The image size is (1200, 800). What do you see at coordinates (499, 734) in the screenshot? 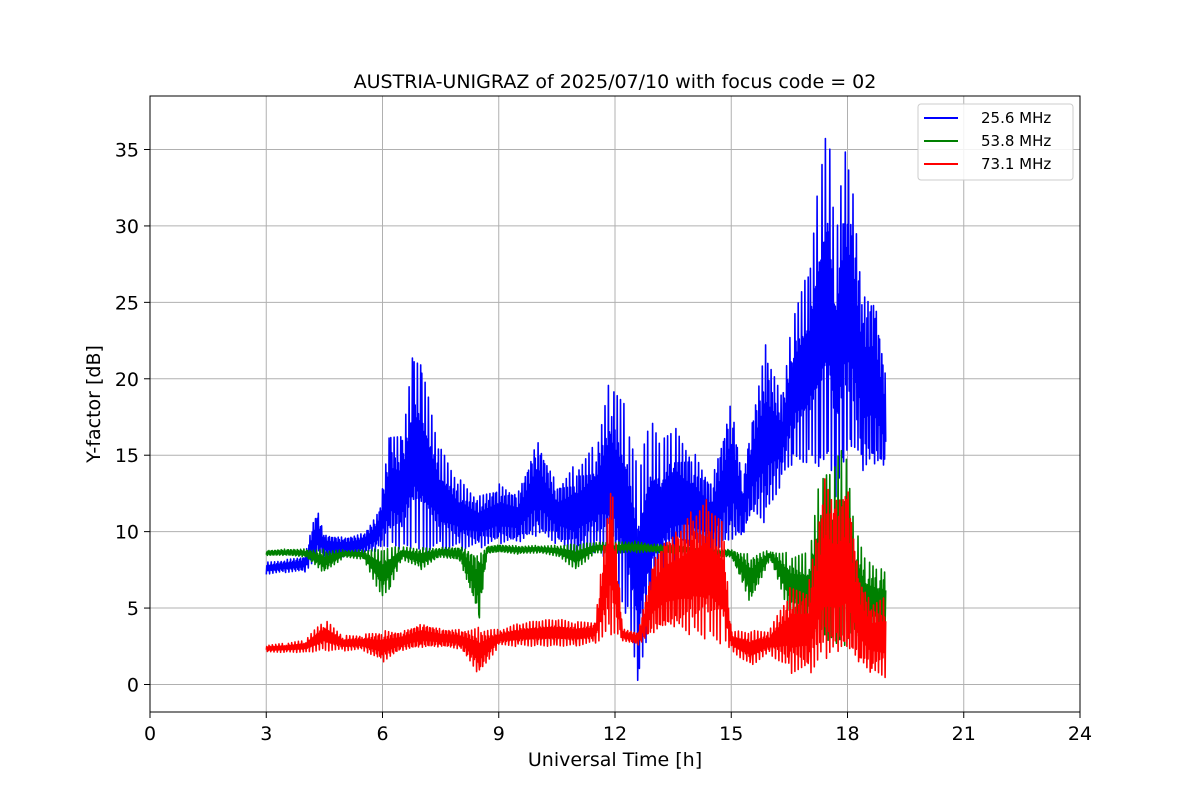
I see `x-tick-label-3: 9` at bounding box center [499, 734].